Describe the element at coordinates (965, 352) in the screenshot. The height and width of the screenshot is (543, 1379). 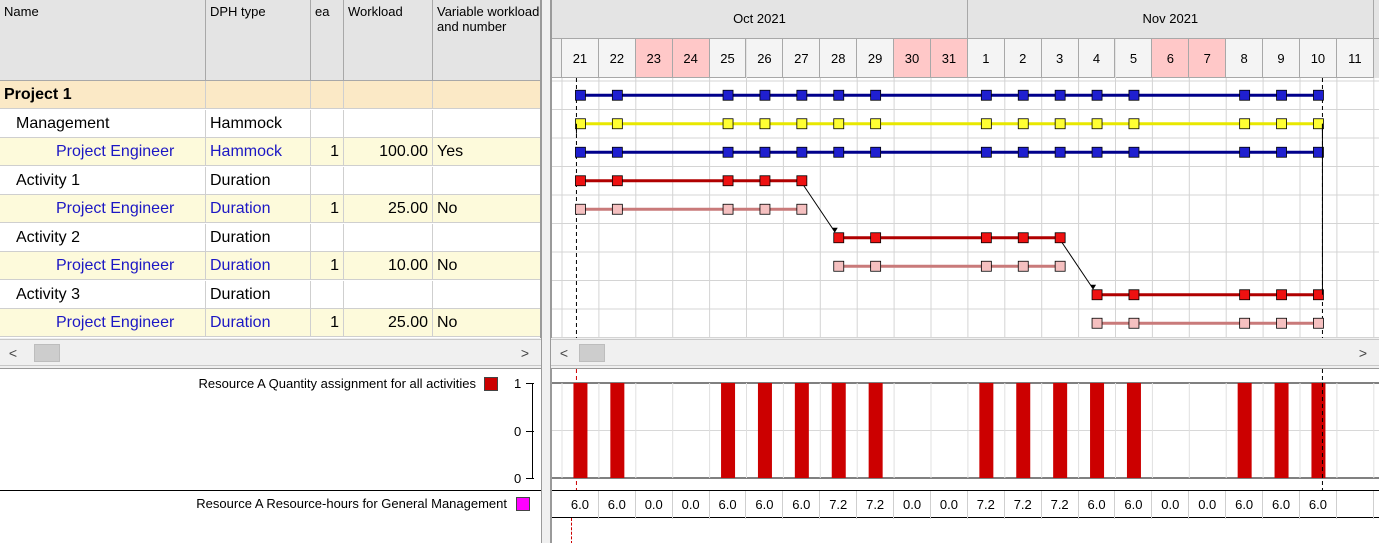
I see `gantt-horizontal-scrollbar: < >` at that location.